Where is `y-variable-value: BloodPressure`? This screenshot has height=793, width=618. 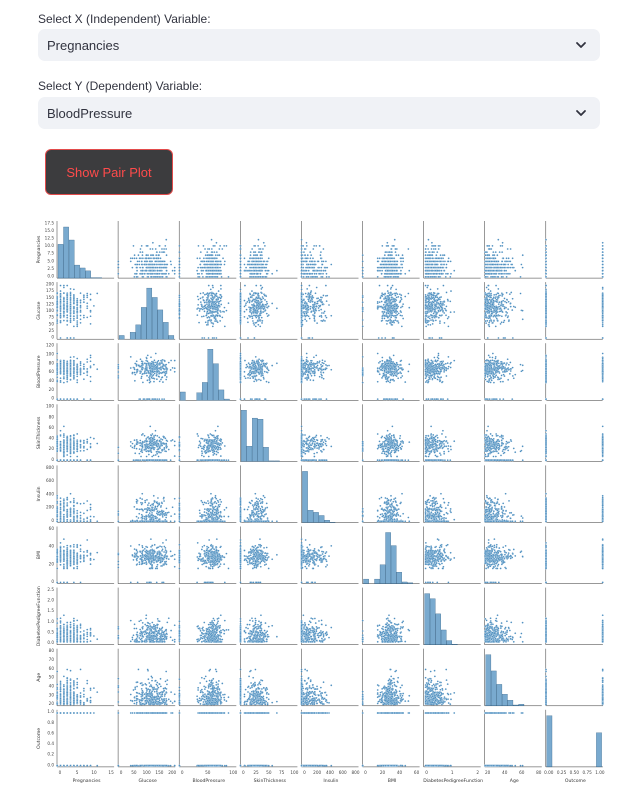 y-variable-value: BloodPressure is located at coordinates (89, 113).